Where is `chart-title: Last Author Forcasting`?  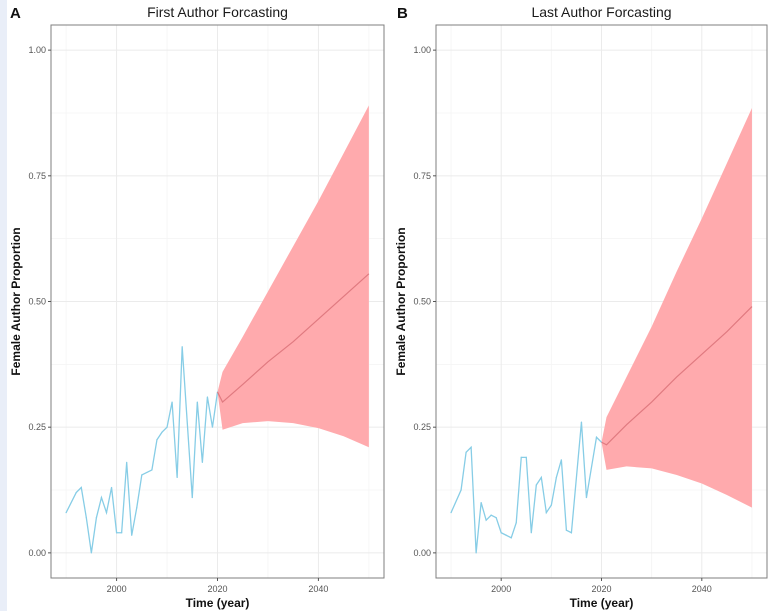
chart-title: Last Author Forcasting is located at coordinates (601, 12).